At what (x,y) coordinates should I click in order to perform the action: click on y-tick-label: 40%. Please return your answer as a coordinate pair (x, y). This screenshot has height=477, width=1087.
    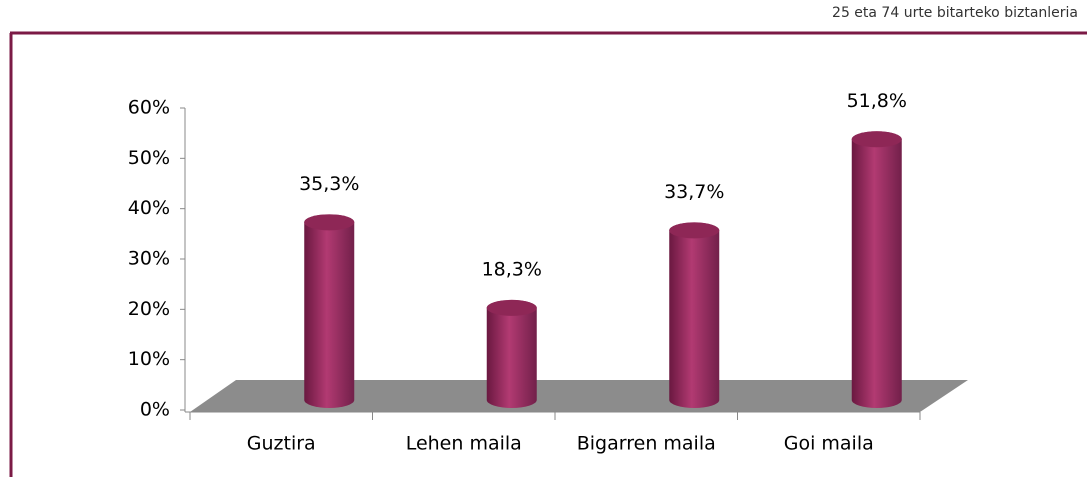
    Looking at the image, I should click on (149, 208).